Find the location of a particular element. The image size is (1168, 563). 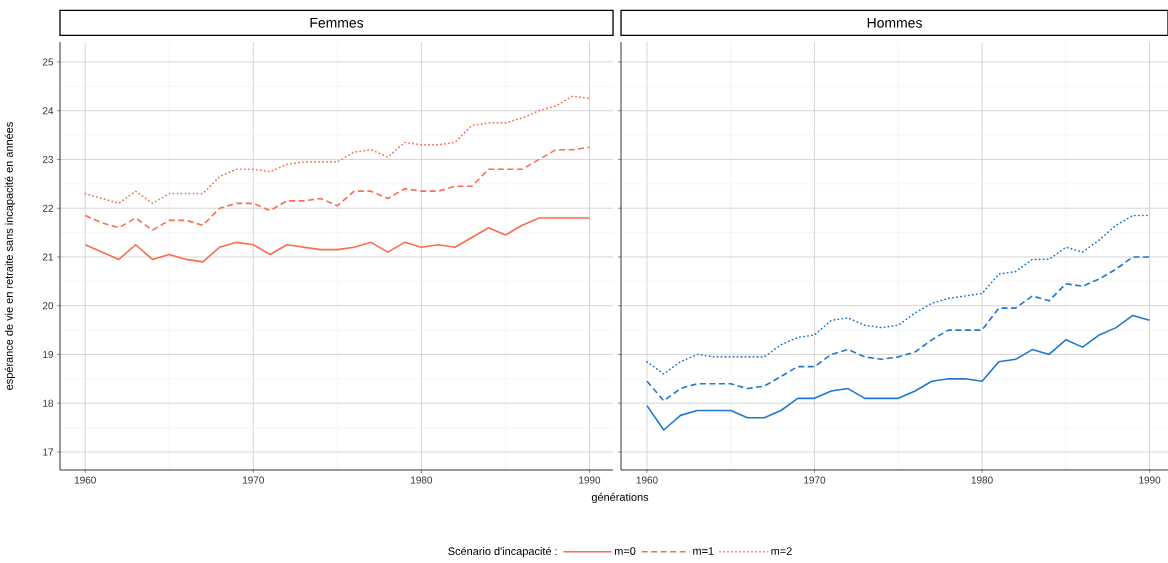

chart-title: Hommes is located at coordinates (894, 22).